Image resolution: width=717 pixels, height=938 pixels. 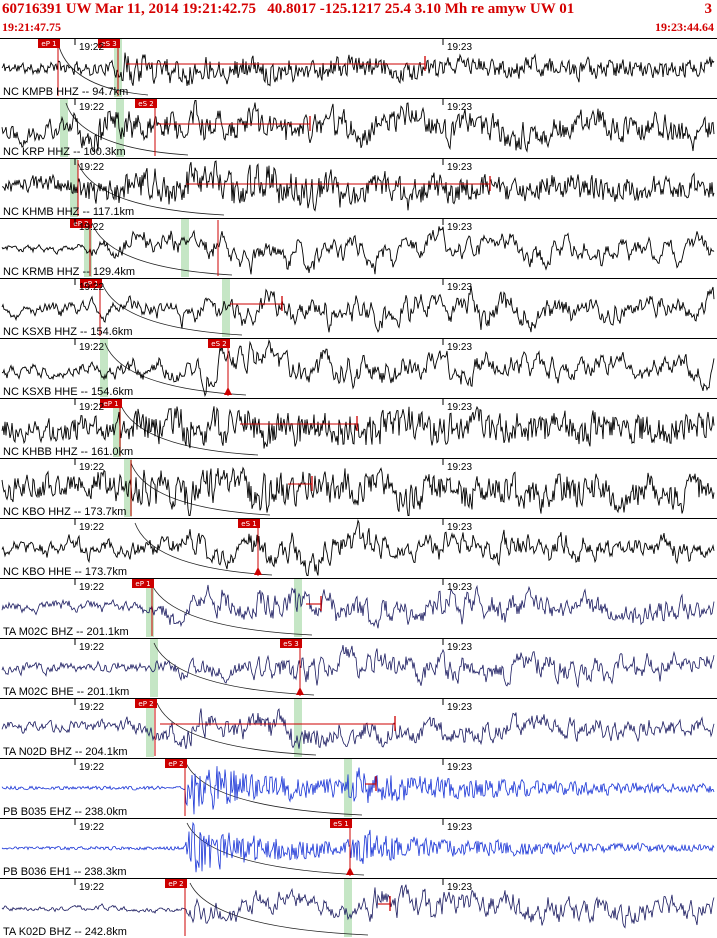 I want to click on phase-pick-label: eS 2, so click(x=218, y=344).